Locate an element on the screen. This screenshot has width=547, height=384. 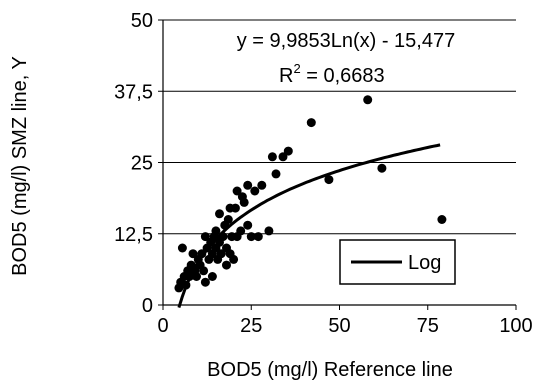
r-squared-superscript: 2 is located at coordinates (296, 68).